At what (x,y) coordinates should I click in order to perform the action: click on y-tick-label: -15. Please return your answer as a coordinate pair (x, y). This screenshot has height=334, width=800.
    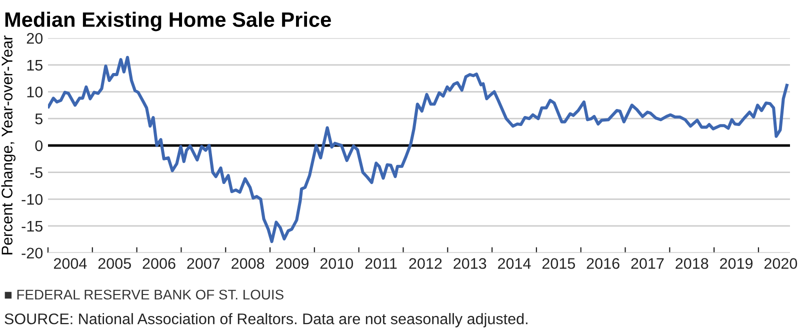
    Looking at the image, I should click on (32, 226).